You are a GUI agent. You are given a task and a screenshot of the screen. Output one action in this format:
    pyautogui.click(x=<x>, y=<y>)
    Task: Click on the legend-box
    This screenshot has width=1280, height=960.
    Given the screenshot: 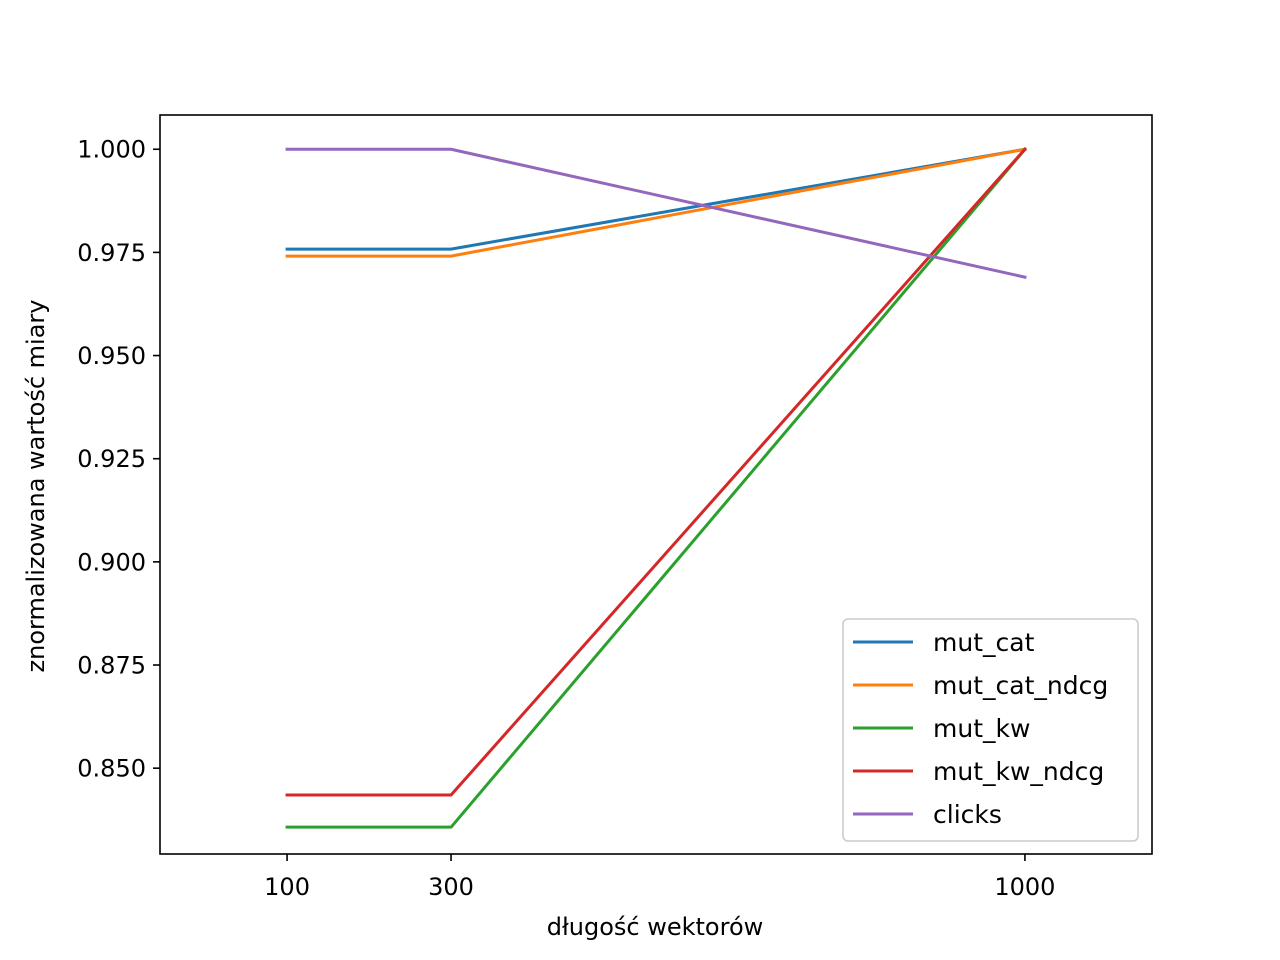 What is the action you would take?
    pyautogui.click(x=990, y=730)
    